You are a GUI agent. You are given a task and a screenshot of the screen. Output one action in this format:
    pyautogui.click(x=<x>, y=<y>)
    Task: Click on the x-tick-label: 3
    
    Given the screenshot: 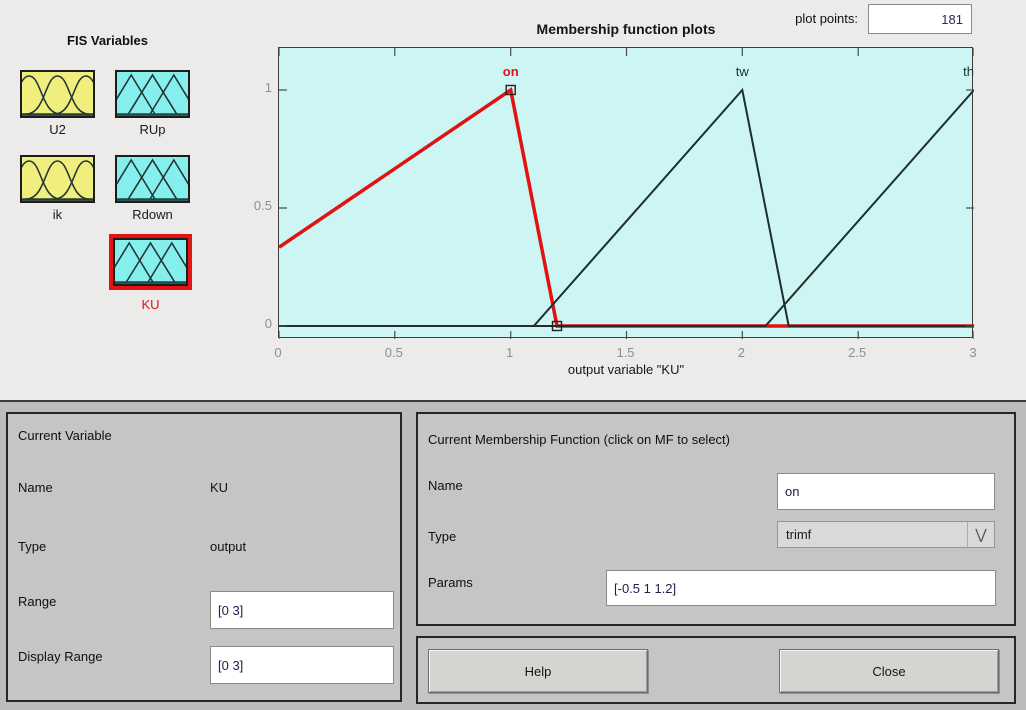 What is the action you would take?
    pyautogui.click(x=973, y=352)
    